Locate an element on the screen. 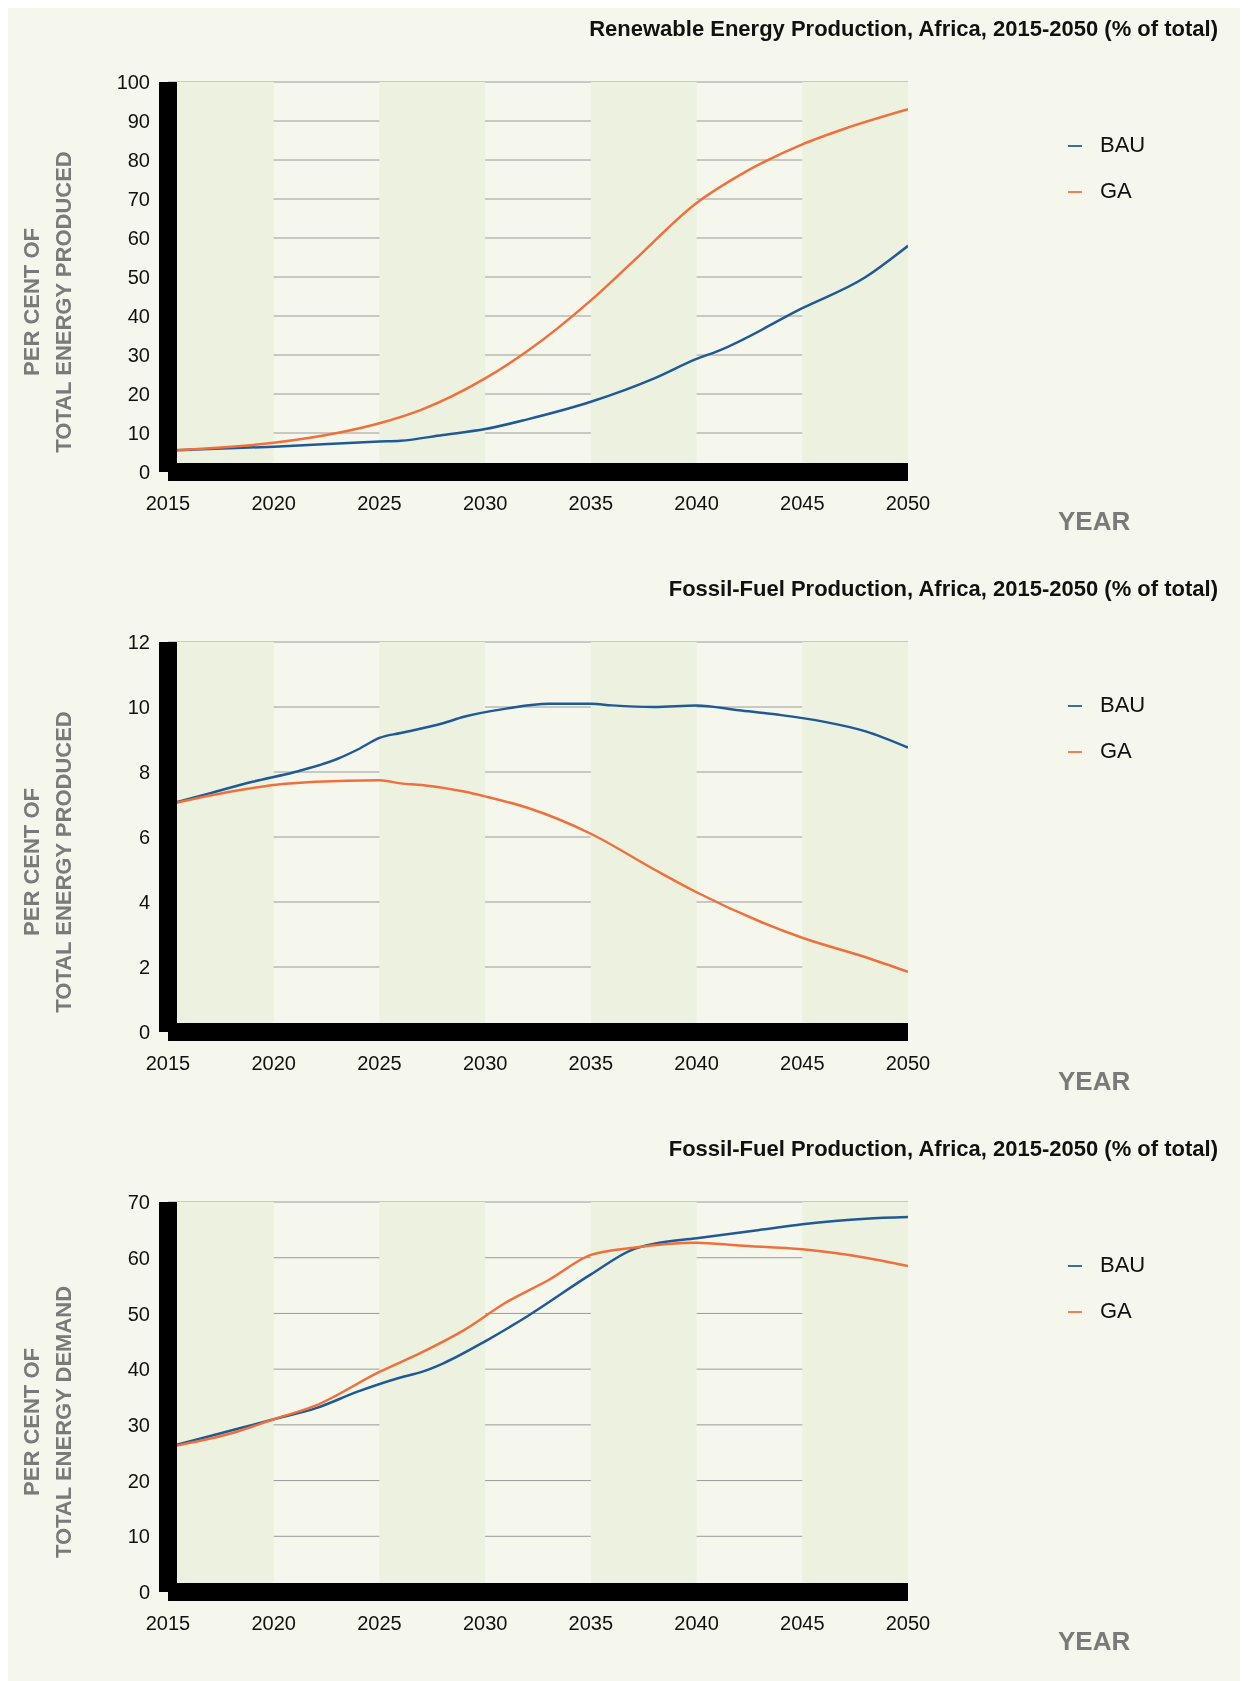 Image resolution: width=1248 pixels, height=1681 pixels. y-tick-label: 100 is located at coordinates (133, 82).